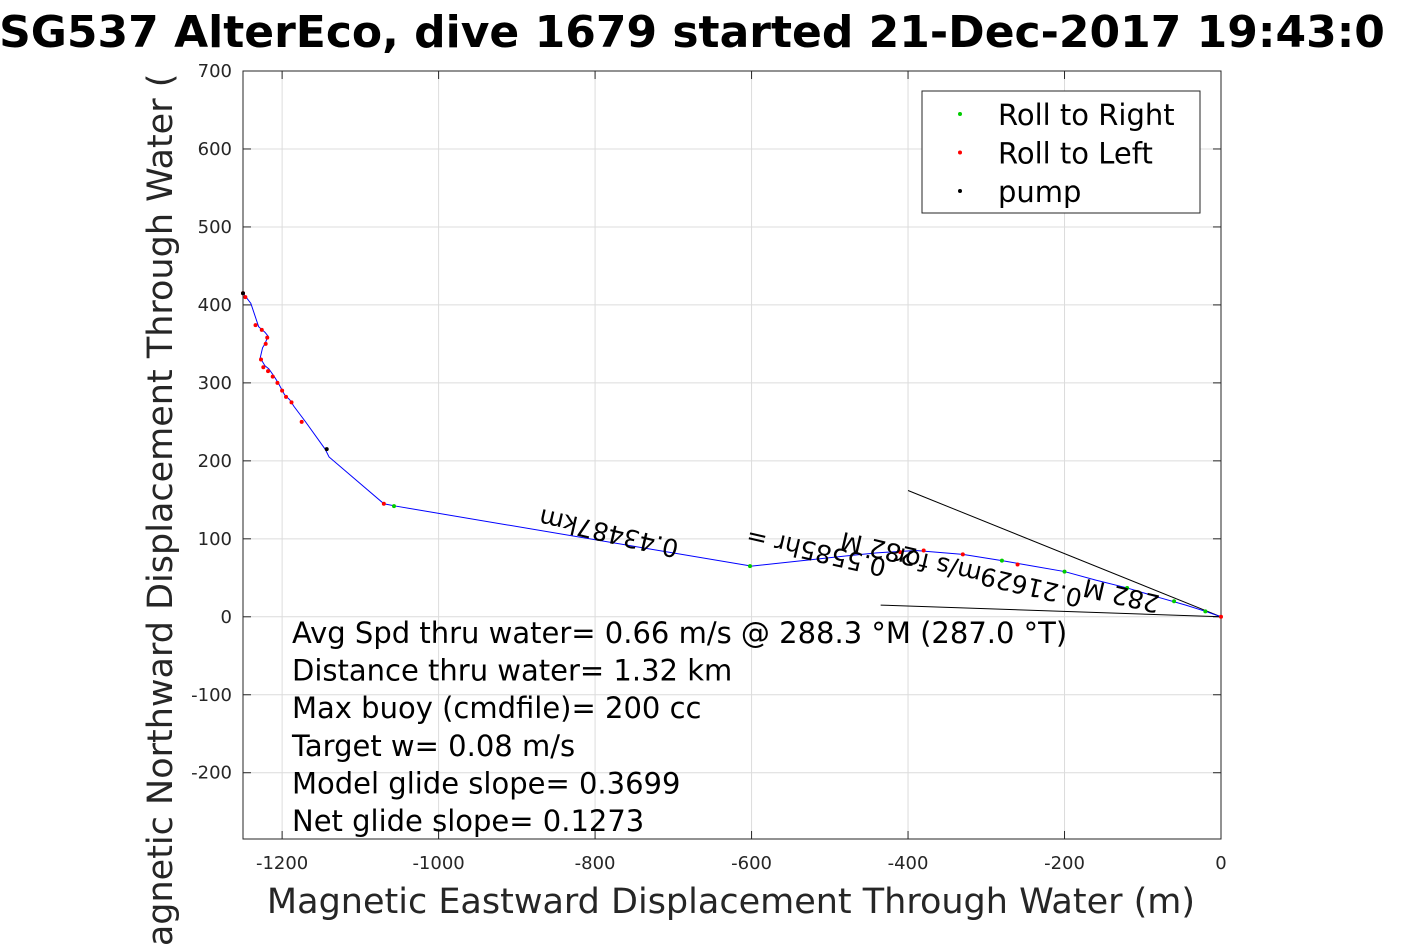  Describe the element at coordinates (211, 695) in the screenshot. I see `y-tick-label: -100` at that location.